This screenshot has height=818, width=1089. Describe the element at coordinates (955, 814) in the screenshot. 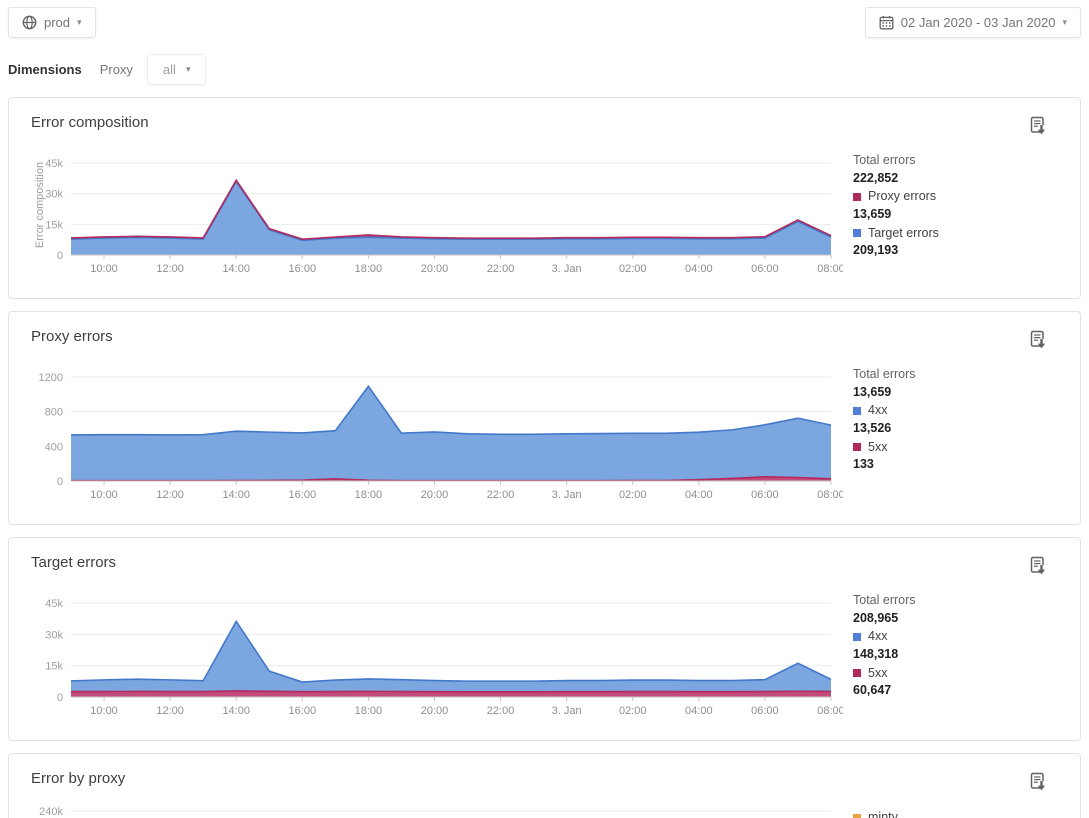

I see `legend-item: minty` at that location.